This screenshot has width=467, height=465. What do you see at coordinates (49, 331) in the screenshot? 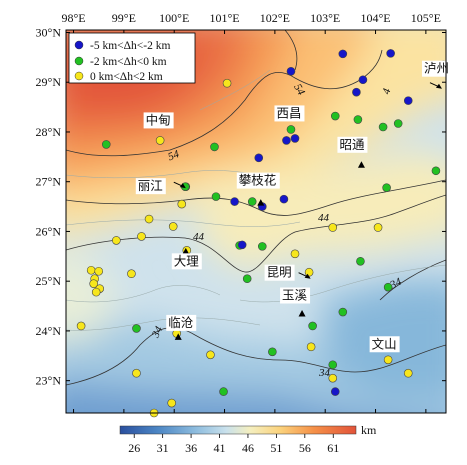
I see `lat-tick-label: 24°N` at bounding box center [49, 331].